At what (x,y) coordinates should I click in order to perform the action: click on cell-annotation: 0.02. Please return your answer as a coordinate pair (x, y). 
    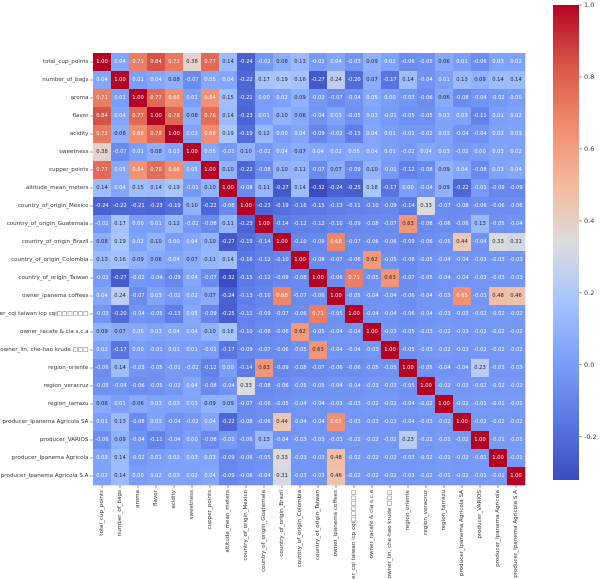
    Looking at the image, I should click on (390, 62).